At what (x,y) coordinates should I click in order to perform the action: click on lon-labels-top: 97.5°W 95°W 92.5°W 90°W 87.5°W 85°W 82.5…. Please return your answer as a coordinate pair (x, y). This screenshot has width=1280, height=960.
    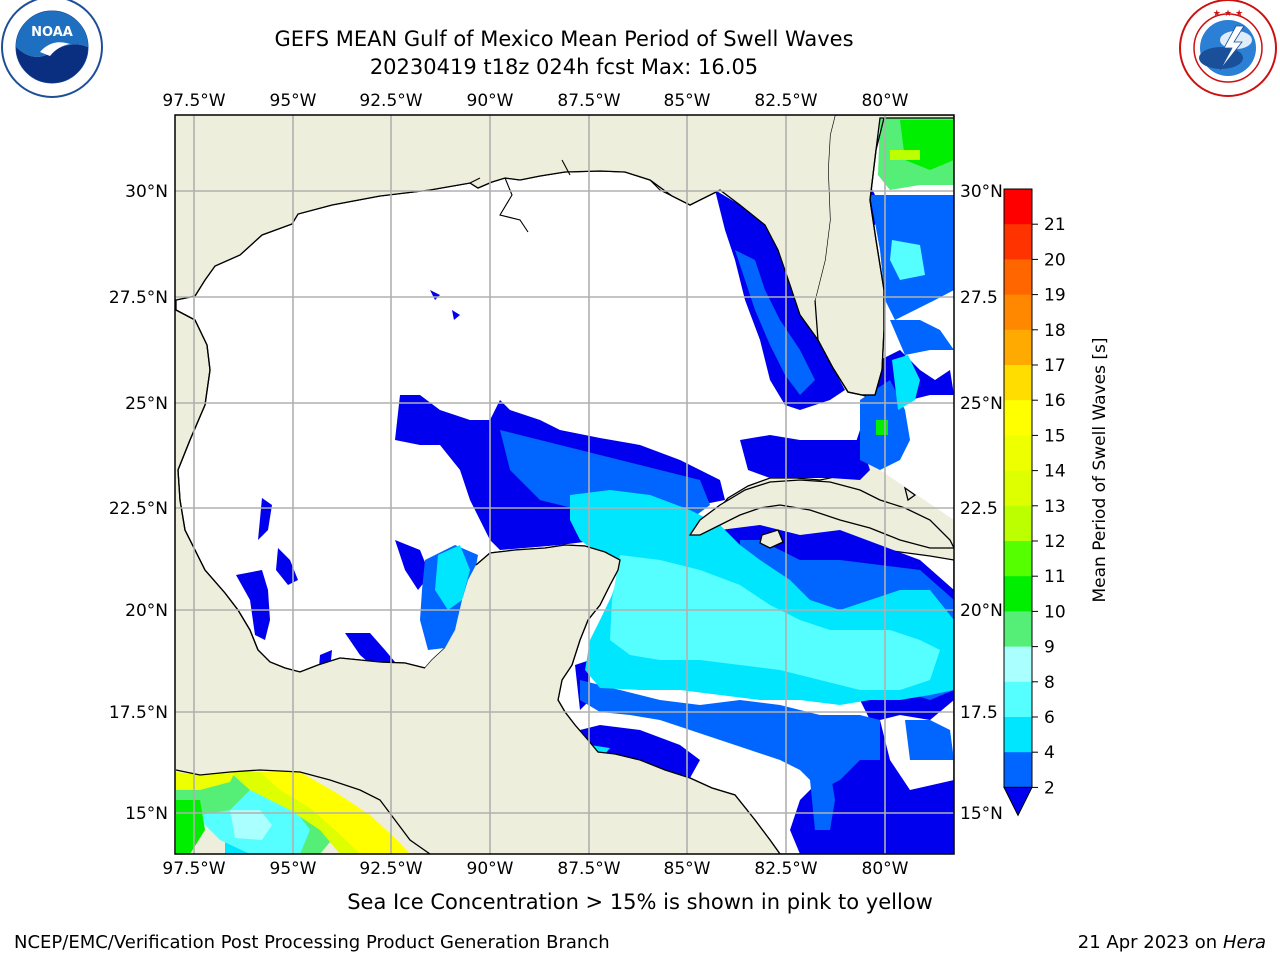
    Looking at the image, I should click on (535, 101).